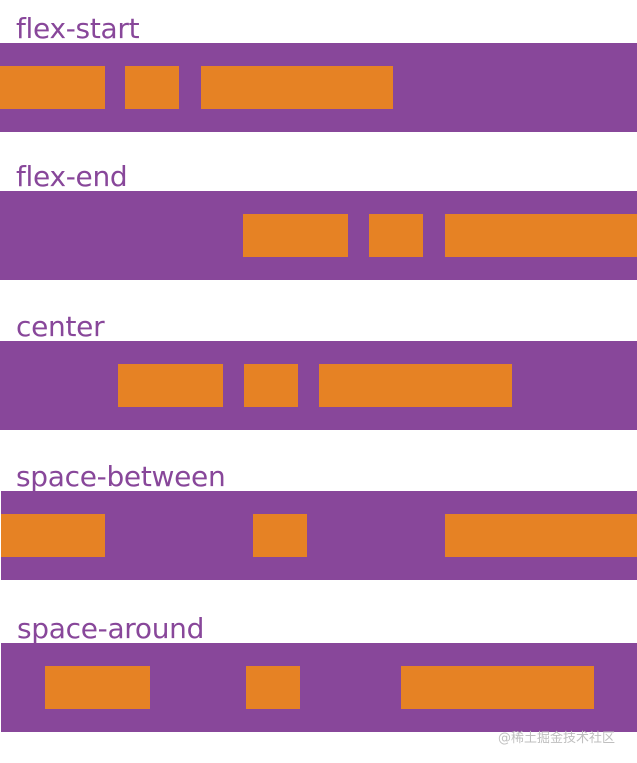 The height and width of the screenshot is (763, 637). Describe the element at coordinates (121, 476) in the screenshot. I see `row-label: space-between` at that location.